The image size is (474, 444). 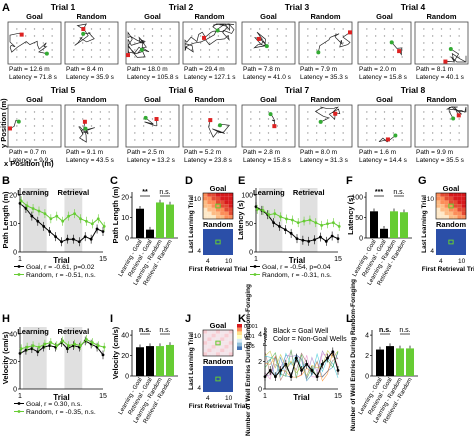 What do you see at coordinates (384, 233) in the screenshot?
I see `bar` at bounding box center [384, 233].